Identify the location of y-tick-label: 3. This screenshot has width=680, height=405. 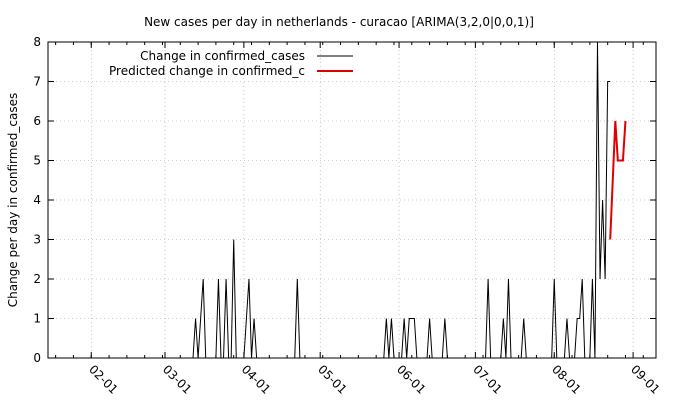
(37, 240).